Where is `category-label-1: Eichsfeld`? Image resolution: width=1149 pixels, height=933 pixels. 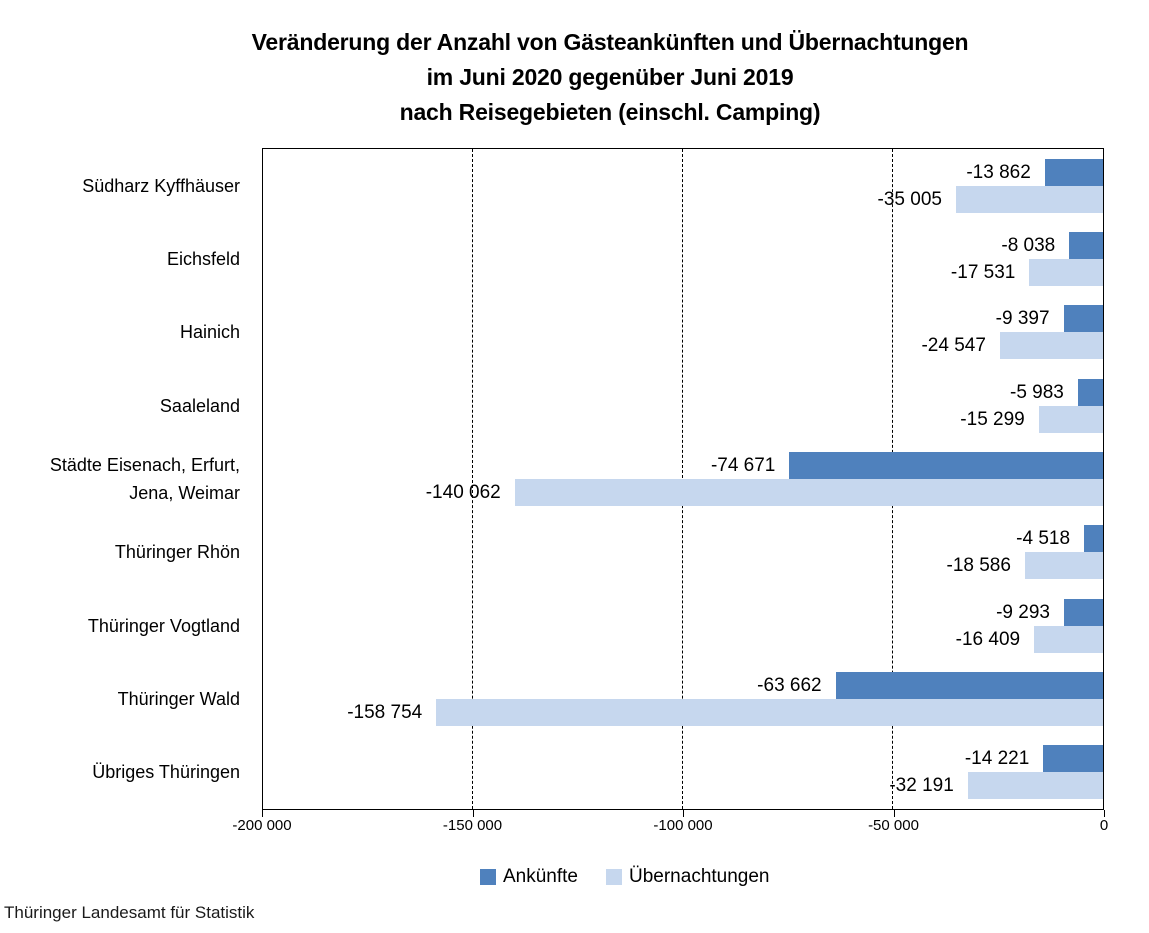
category-label-1: Eichsfeld is located at coordinates (203, 259).